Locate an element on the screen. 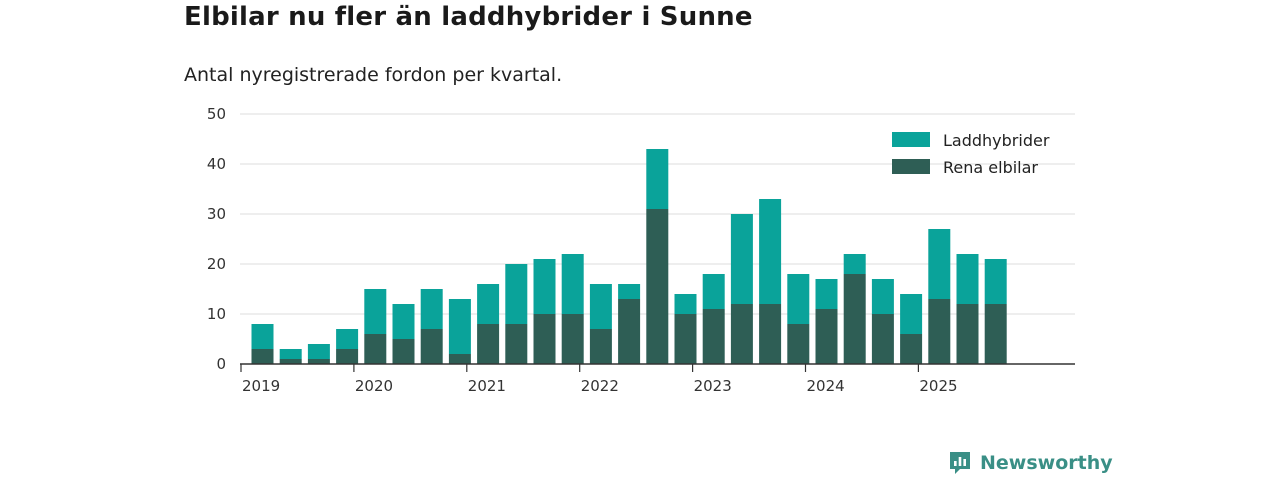  brand: Newsworthy is located at coordinates (1030, 463).